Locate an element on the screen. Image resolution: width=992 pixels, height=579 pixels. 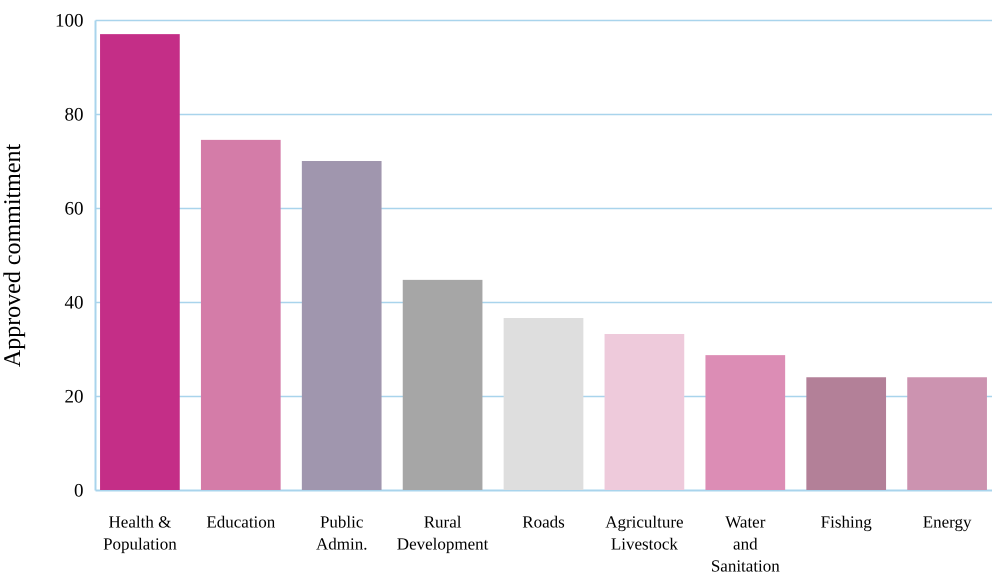
x-tick-label: Roads is located at coordinates (543, 522).